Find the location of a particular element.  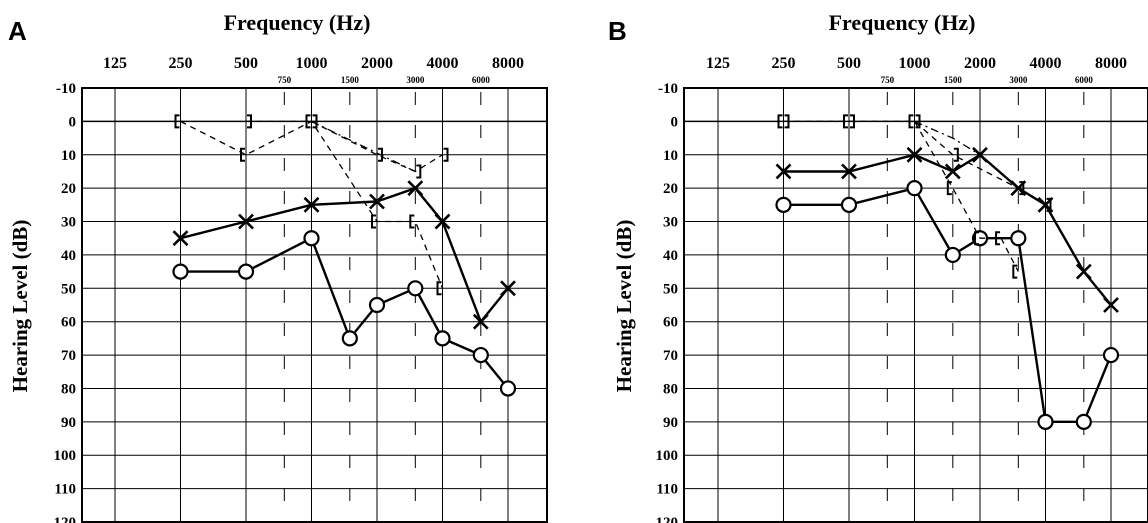

x-minor-tick-label: 1500 is located at coordinates (953, 80).